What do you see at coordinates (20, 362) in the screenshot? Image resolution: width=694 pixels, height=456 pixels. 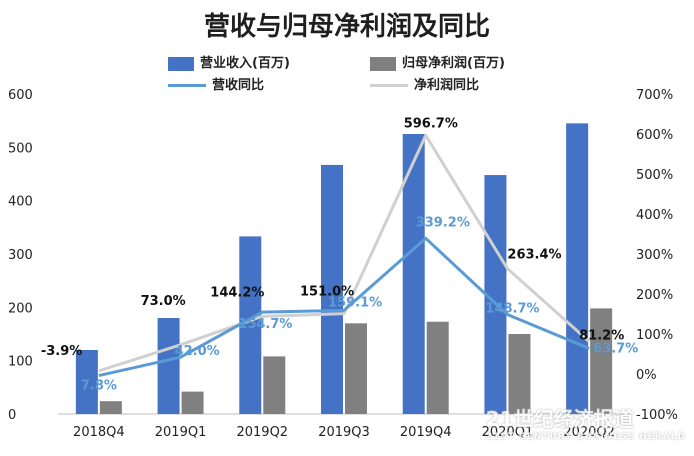 I see `left-axis-tick: 100` at bounding box center [20, 362].